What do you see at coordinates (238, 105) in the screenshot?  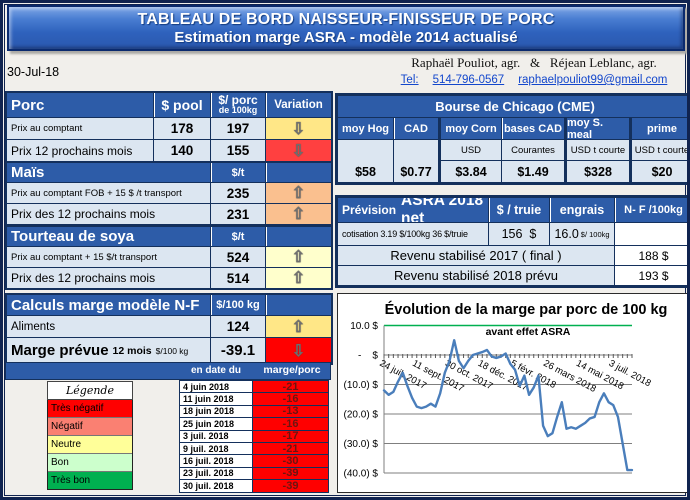 I see `col-header-porc: $/ porc de 100kg` at bounding box center [238, 105].